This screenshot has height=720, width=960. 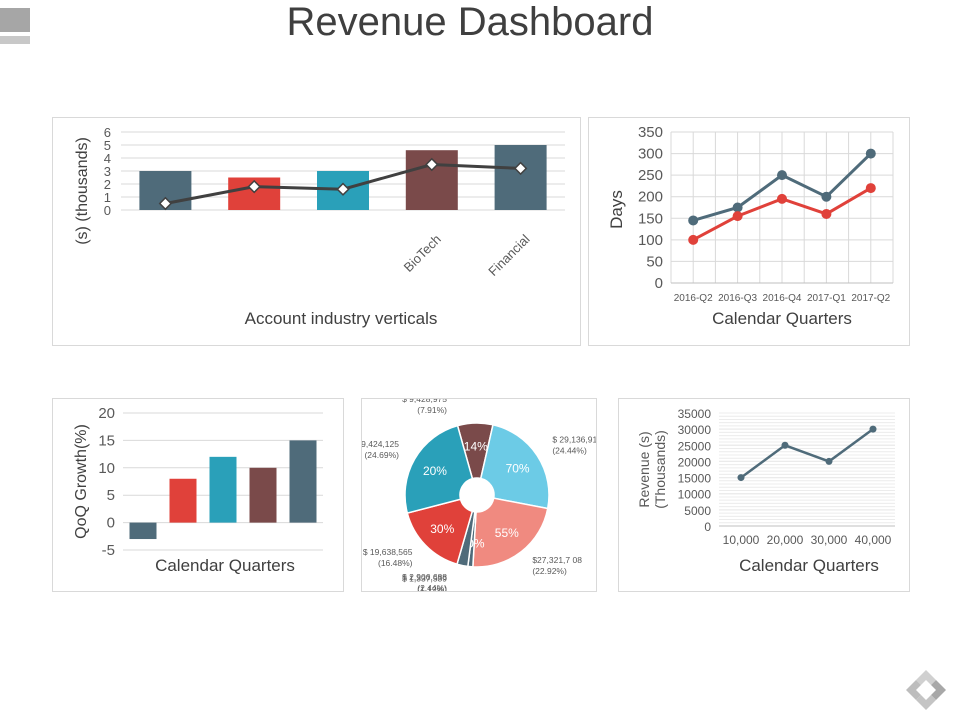 I want to click on series-line, so click(x=807, y=453).